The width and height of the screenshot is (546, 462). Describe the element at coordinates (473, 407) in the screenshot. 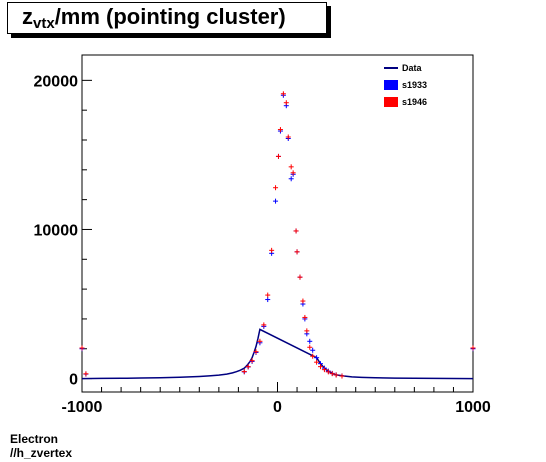

I see `x-tick-label: 1000` at that location.